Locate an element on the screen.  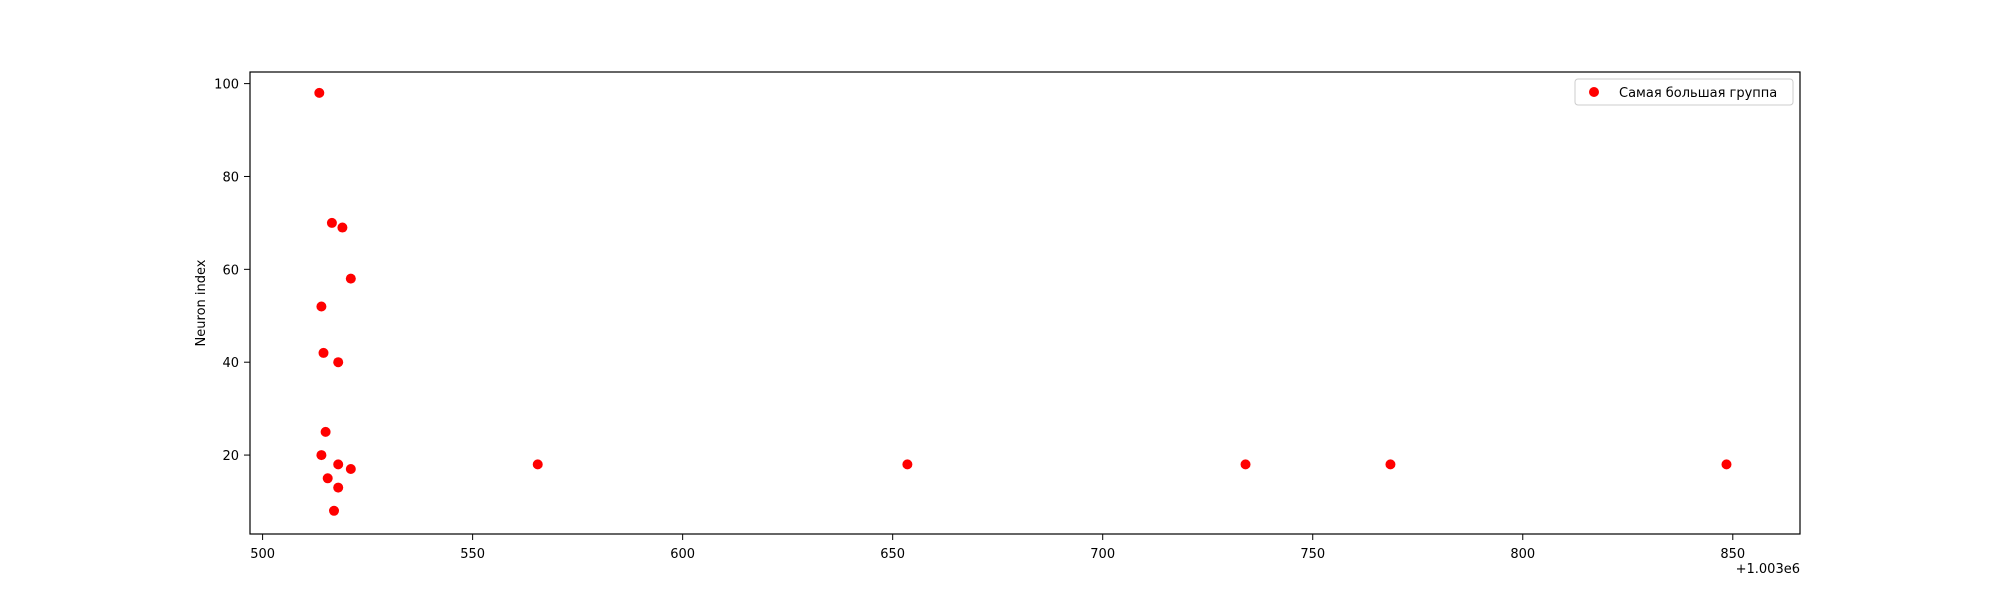
y-tick-label: 80 is located at coordinates (230, 177).